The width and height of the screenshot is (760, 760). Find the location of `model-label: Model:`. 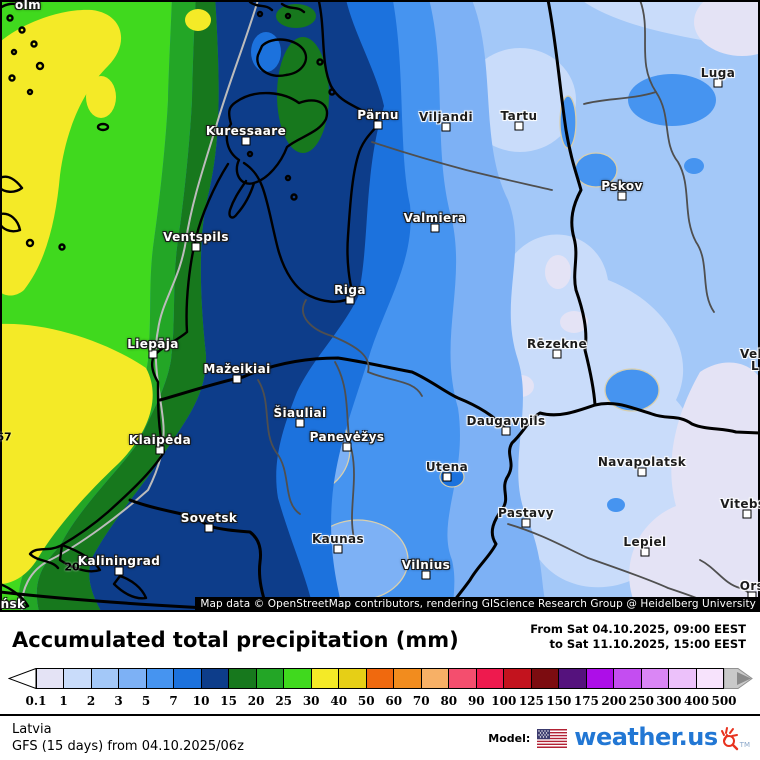

model-label: Model: is located at coordinates (509, 738).